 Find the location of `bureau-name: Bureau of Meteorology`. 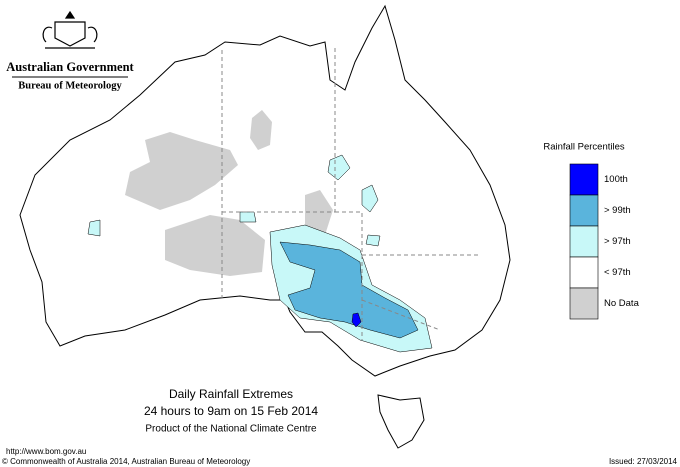

bureau-name: Bureau of Meteorology is located at coordinates (70, 85).